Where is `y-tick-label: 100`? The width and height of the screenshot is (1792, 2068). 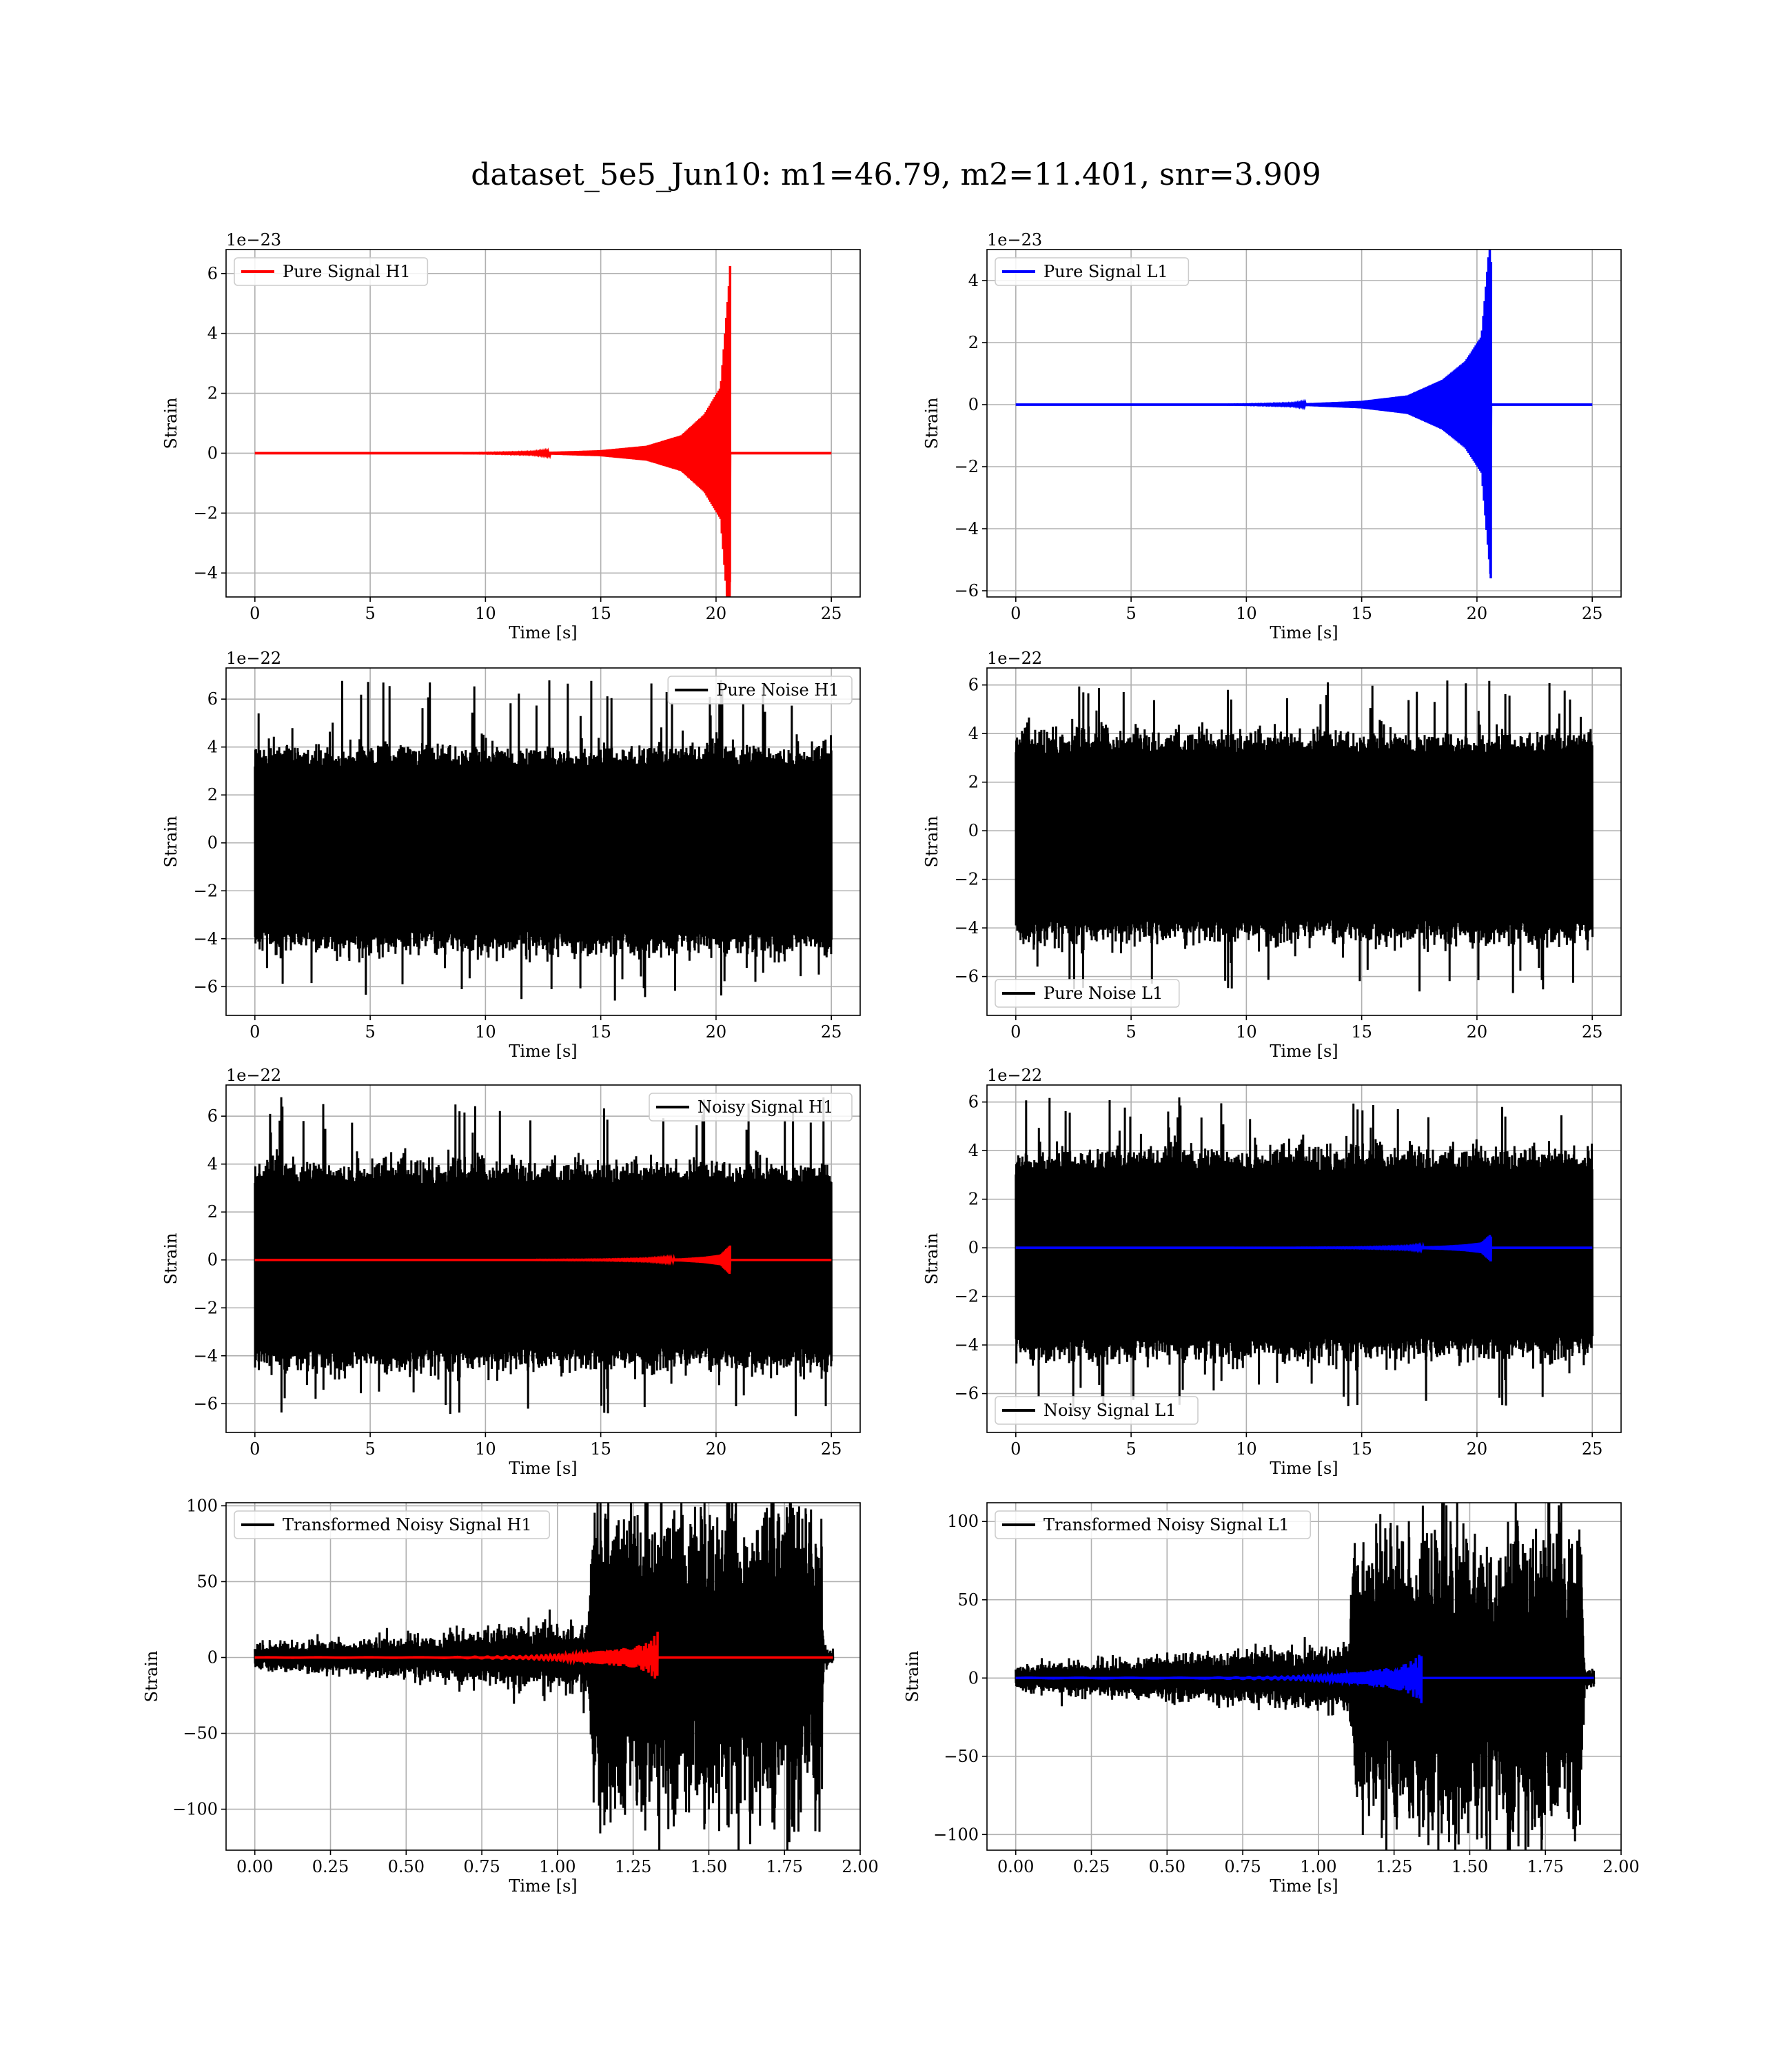
y-tick-label: 100 is located at coordinates (202, 1505).